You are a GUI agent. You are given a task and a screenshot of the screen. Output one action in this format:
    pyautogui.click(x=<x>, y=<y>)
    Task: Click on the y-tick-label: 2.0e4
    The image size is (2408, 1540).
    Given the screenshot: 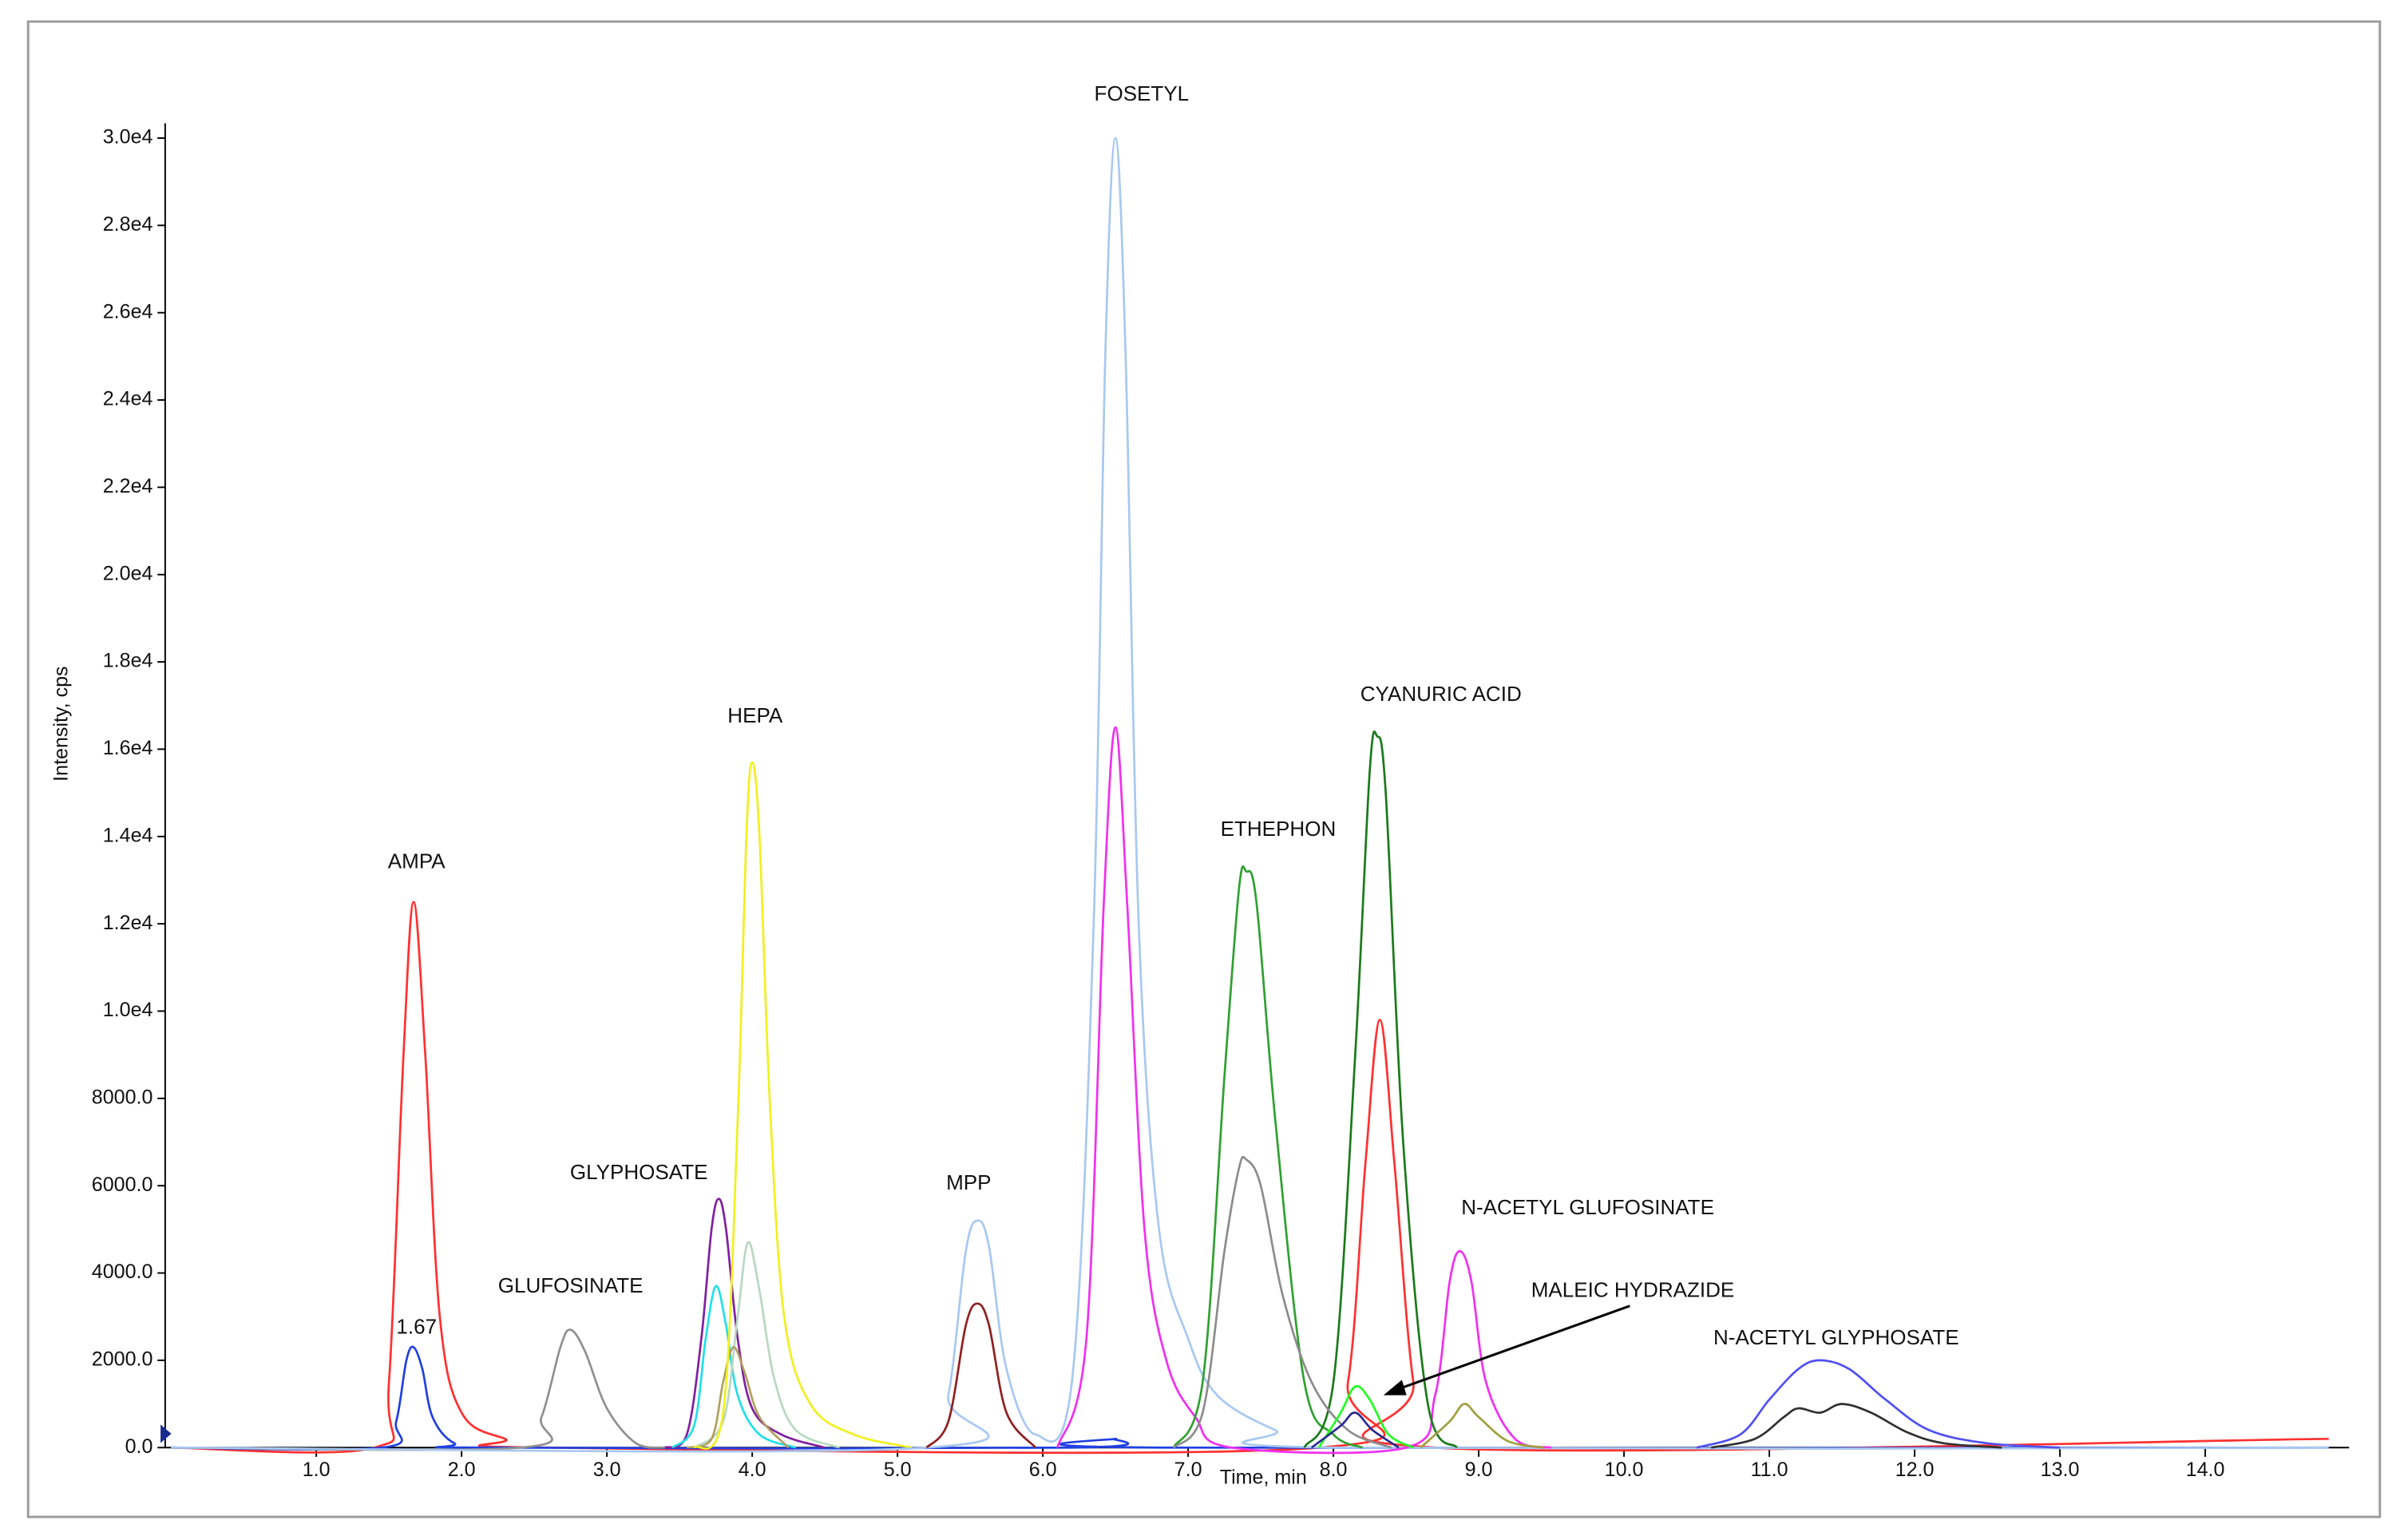 What is the action you would take?
    pyautogui.click(x=128, y=573)
    